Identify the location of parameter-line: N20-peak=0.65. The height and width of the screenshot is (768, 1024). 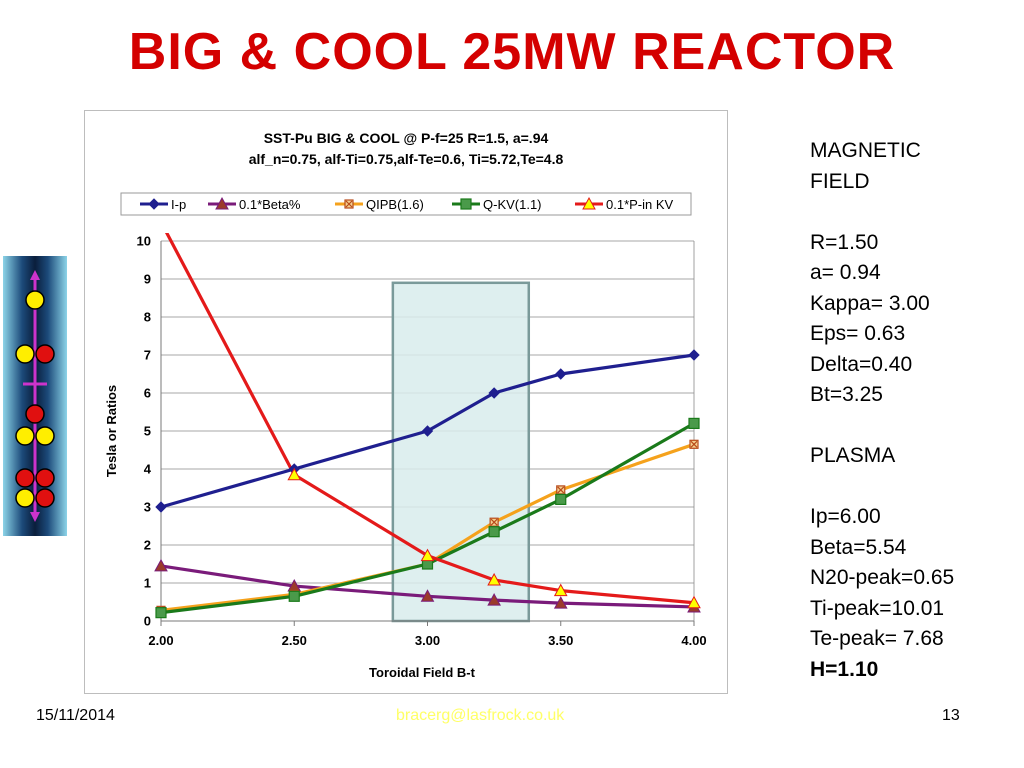
(882, 577).